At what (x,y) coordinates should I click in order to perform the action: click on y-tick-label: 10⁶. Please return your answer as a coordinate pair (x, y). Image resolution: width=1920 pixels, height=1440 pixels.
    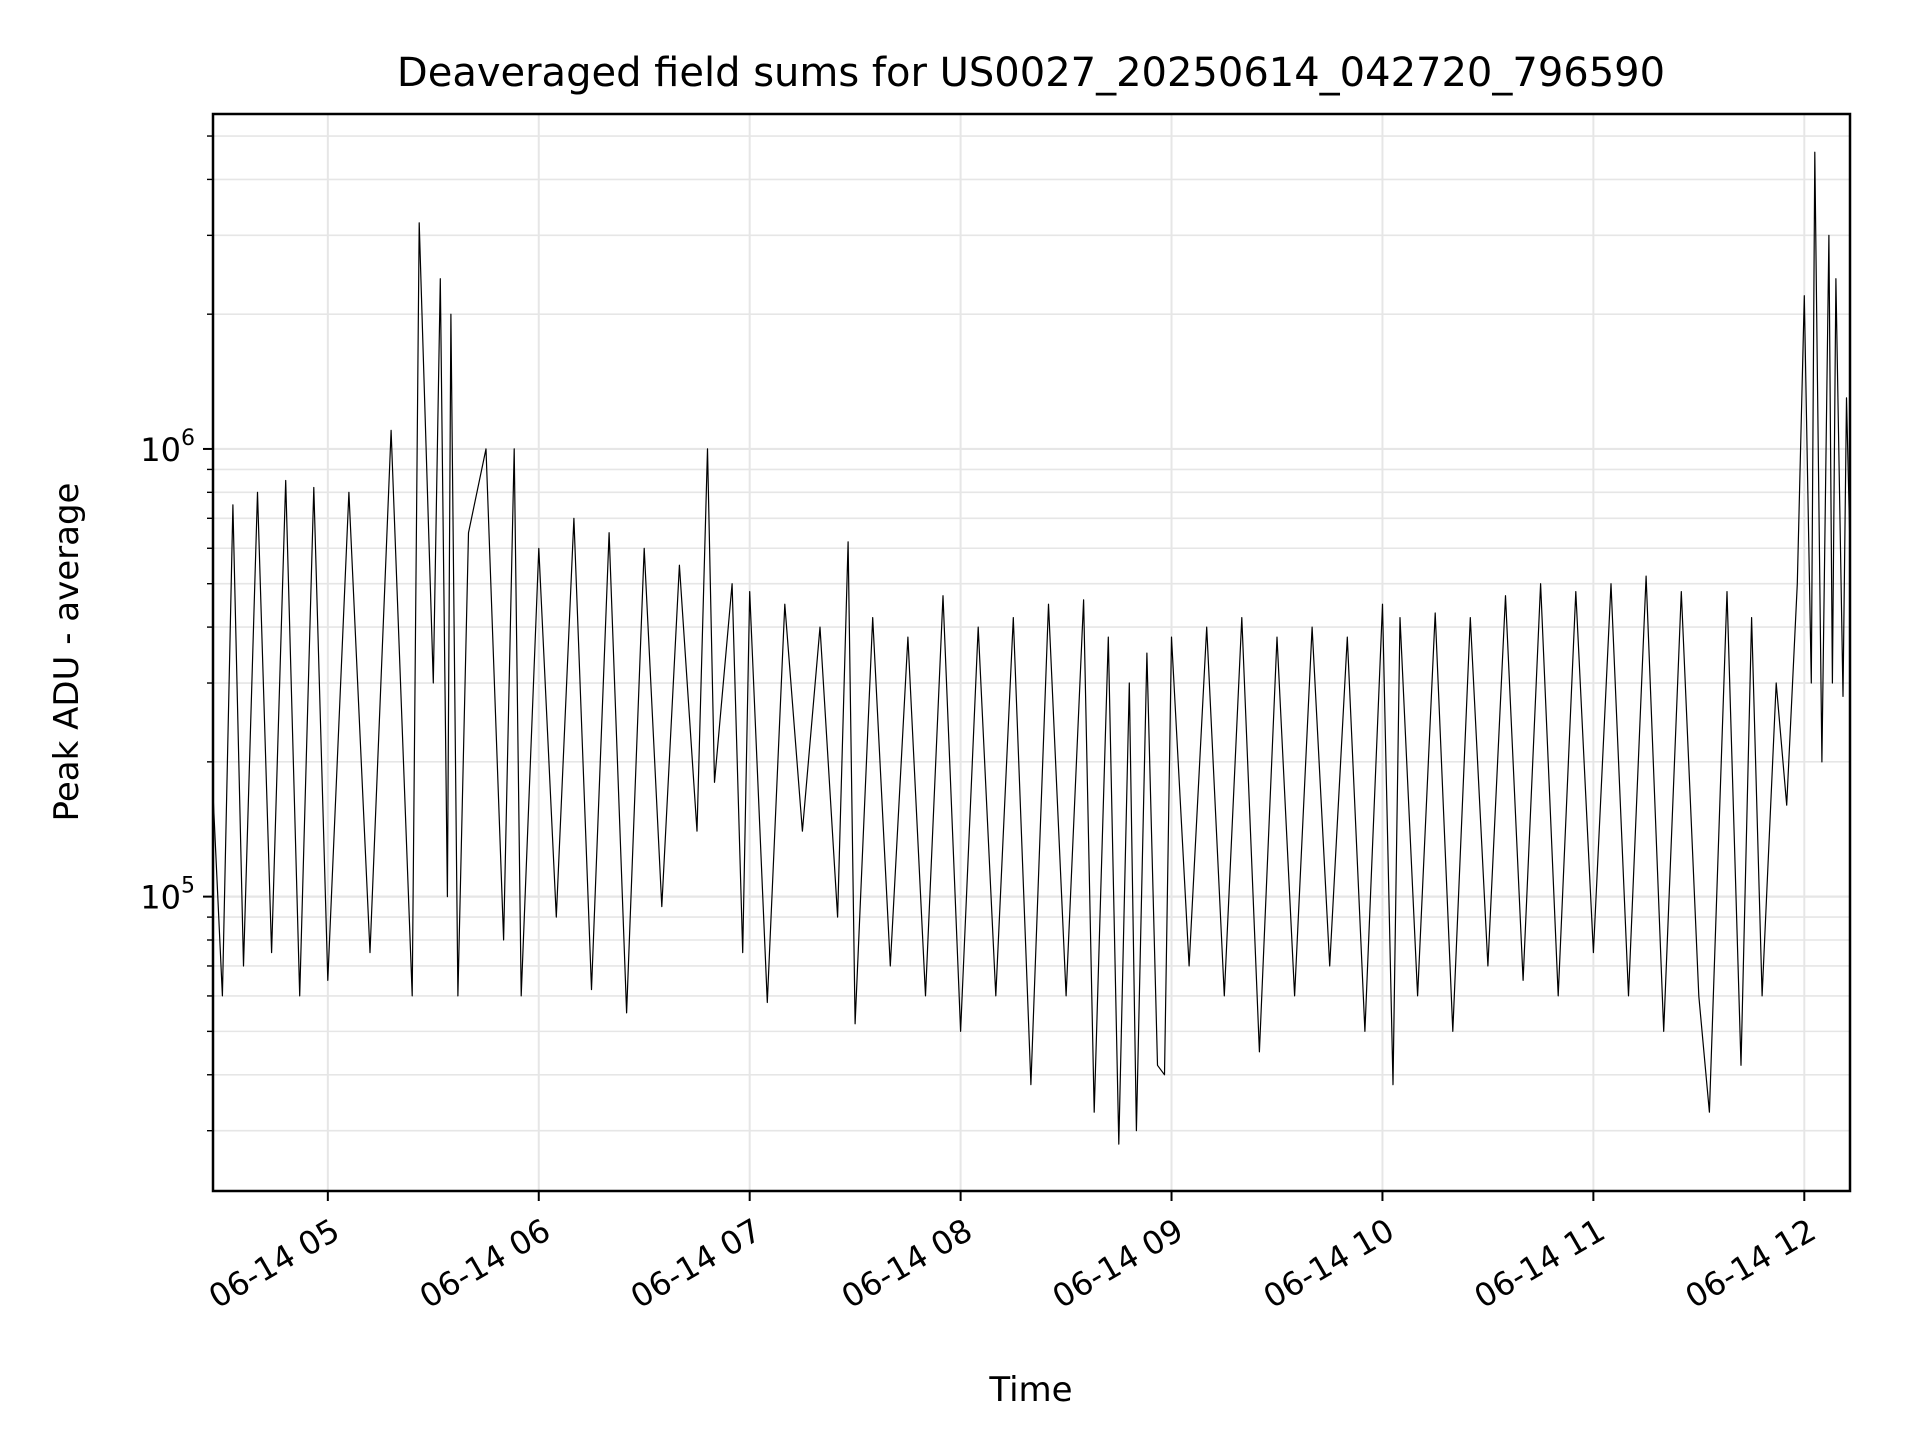
    Looking at the image, I should click on (167, 447).